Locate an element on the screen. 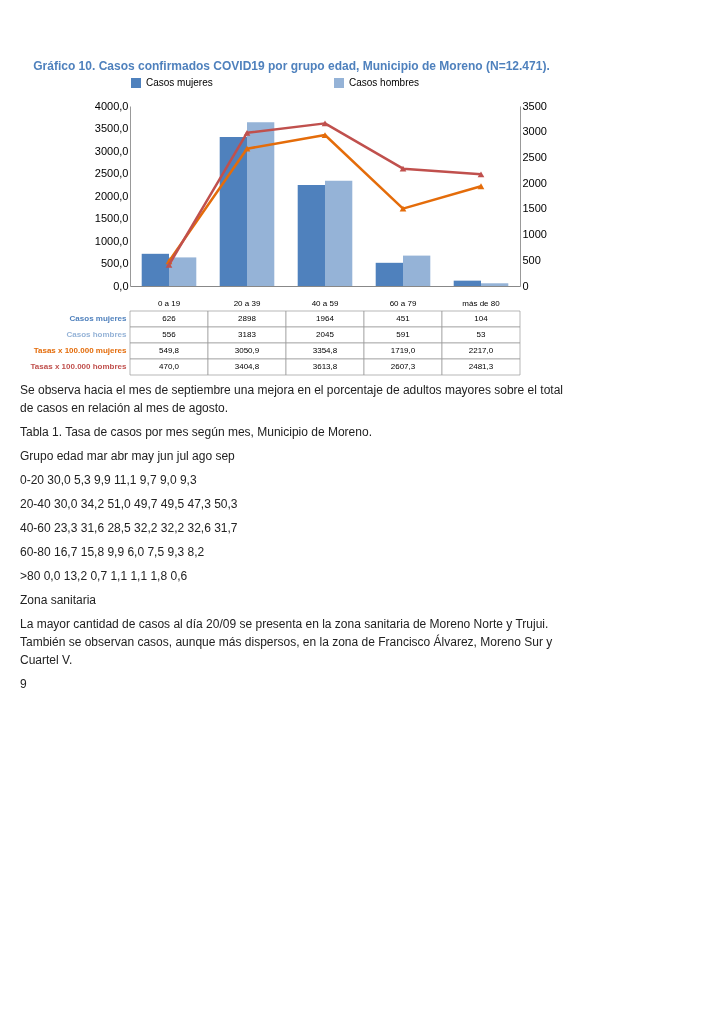  text: Tabla 1. Tasa de casos por mes según mes, Municipio de Moreno. is located at coordinates (196, 432).